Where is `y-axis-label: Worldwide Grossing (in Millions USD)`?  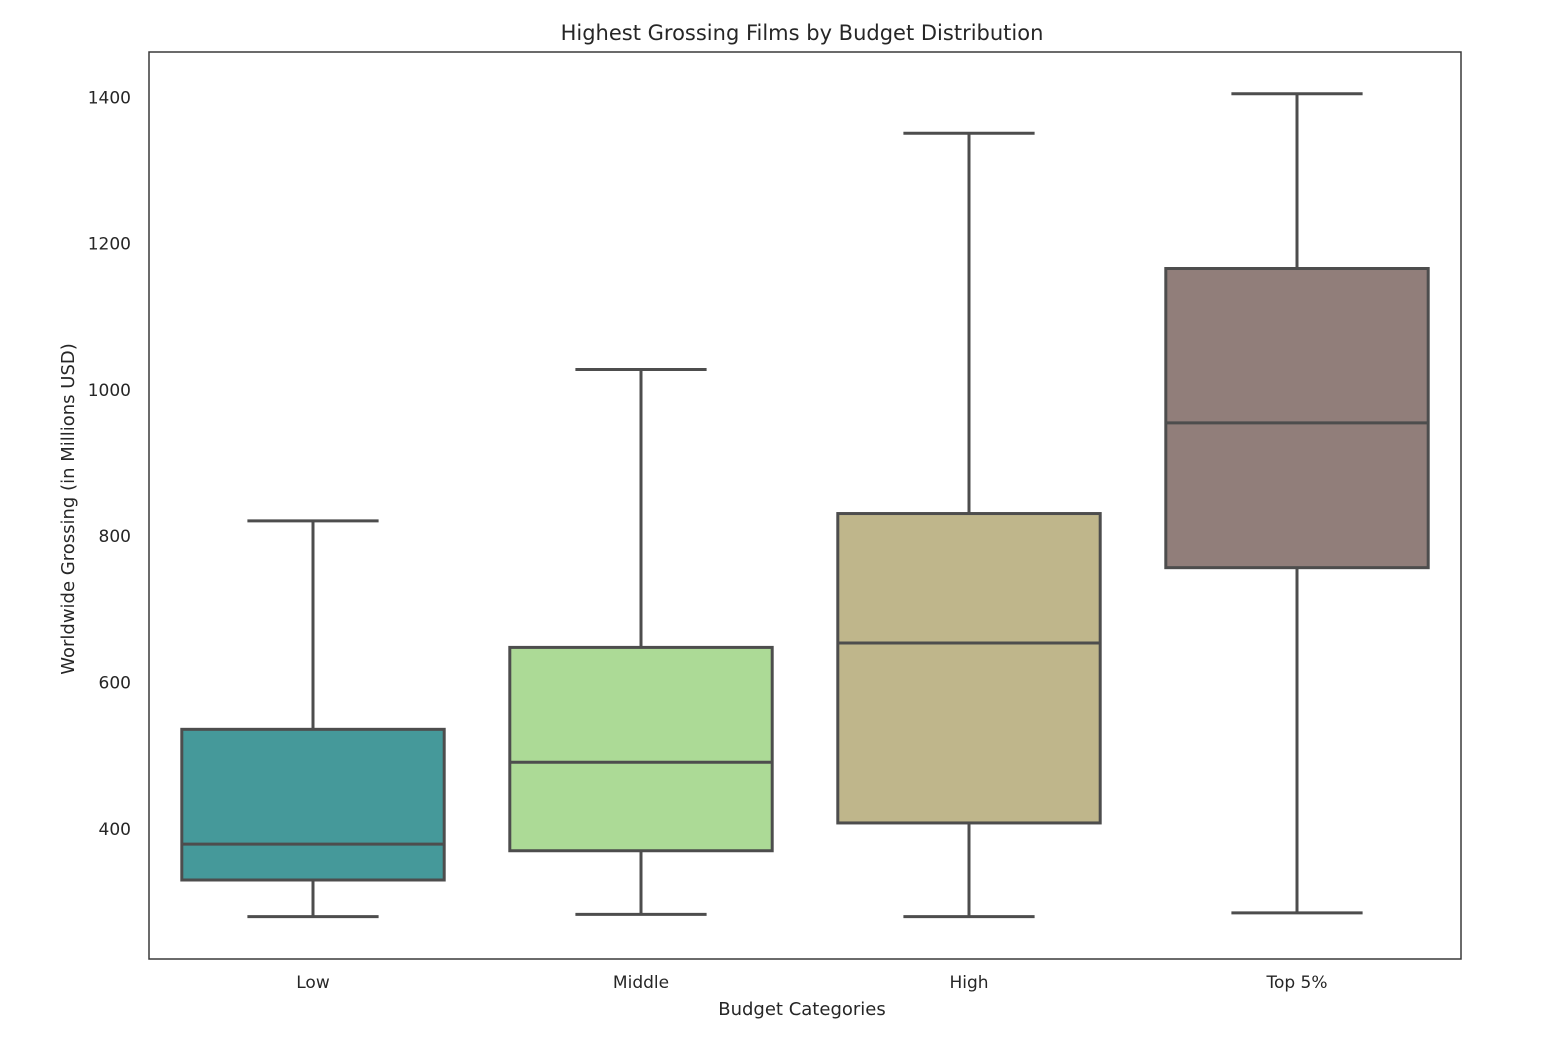
y-axis-label: Worldwide Grossing (in Millions USD) is located at coordinates (68, 509).